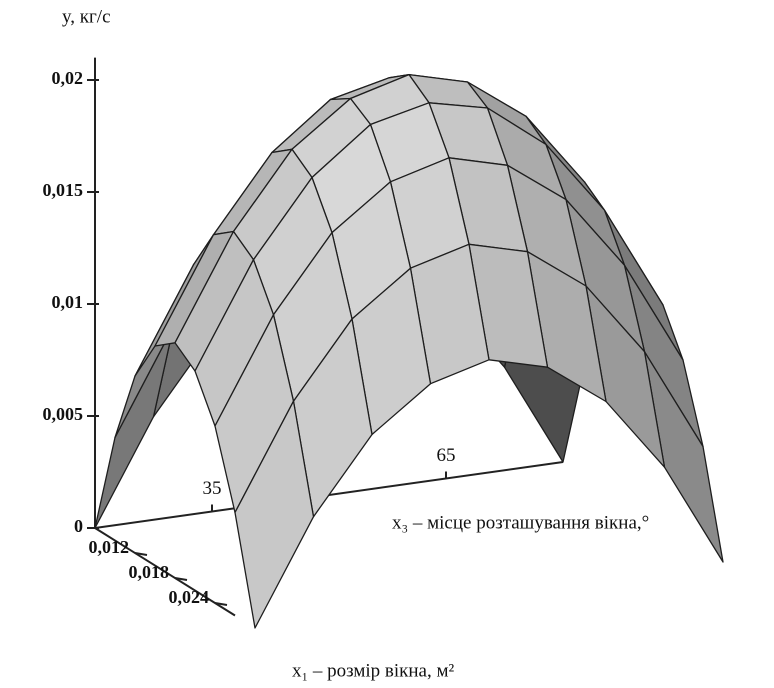  Describe the element at coordinates (446, 455) in the screenshot. I see `x-tick-label: 65` at that location.